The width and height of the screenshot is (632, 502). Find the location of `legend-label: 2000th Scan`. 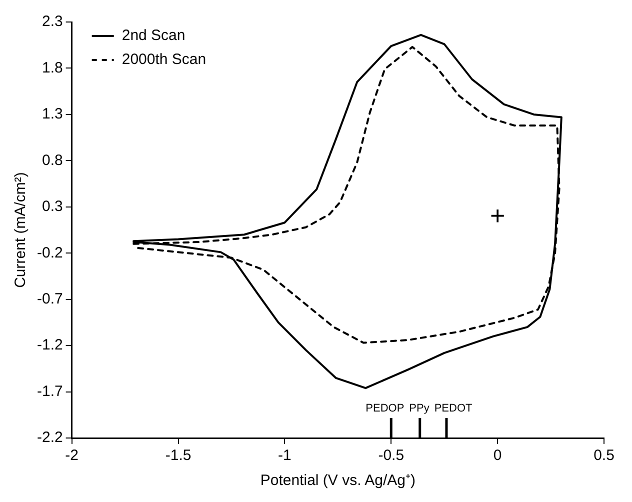

legend-label: 2000th Scan is located at coordinates (164, 59).